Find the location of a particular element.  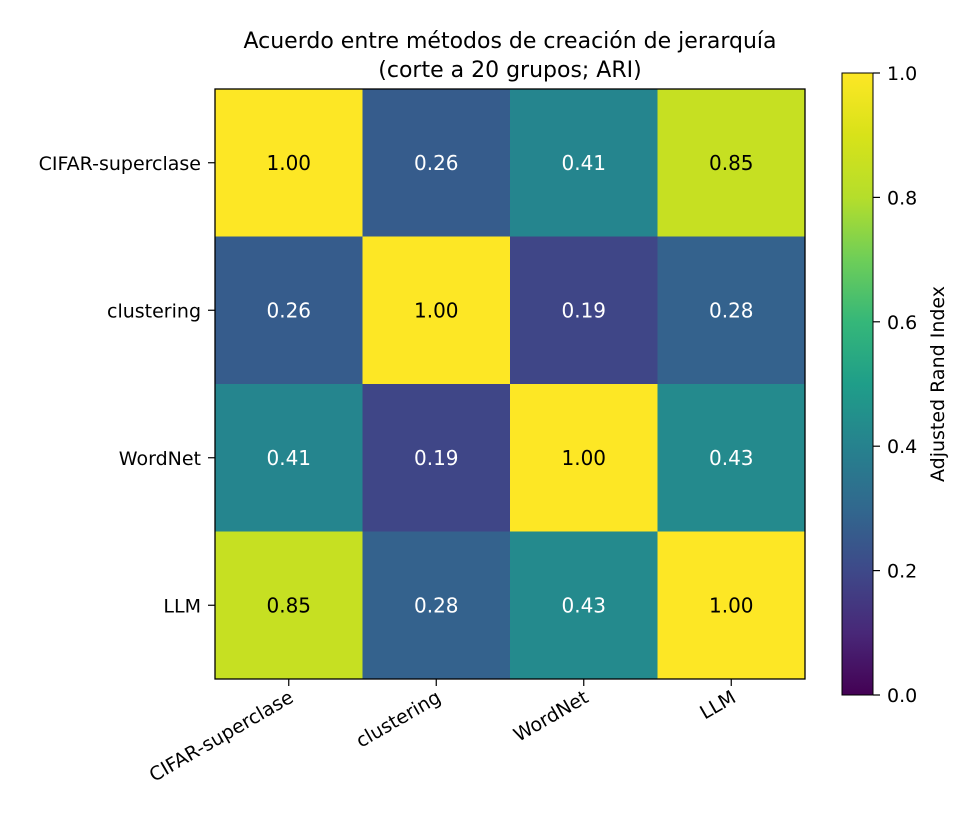

colorbar-tick-label: 0.4 is located at coordinates (902, 447).